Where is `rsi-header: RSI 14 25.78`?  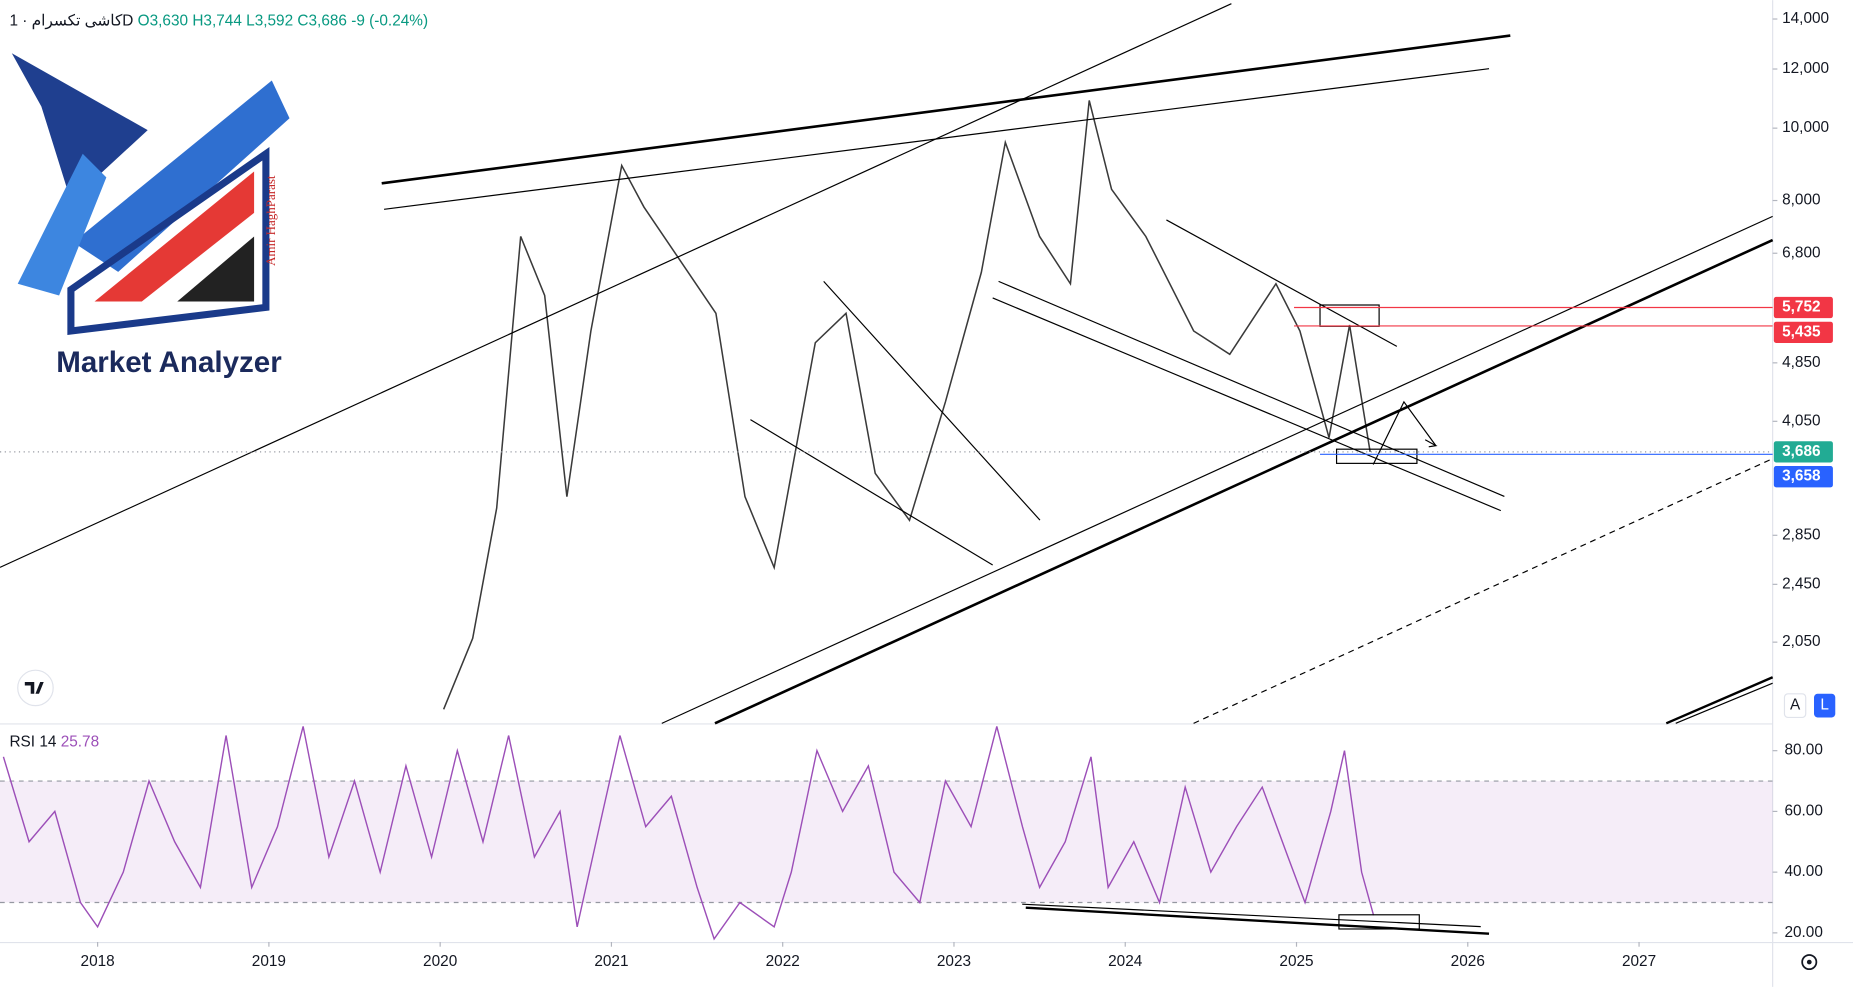
rsi-header: RSI 14 25.78 is located at coordinates (54, 741).